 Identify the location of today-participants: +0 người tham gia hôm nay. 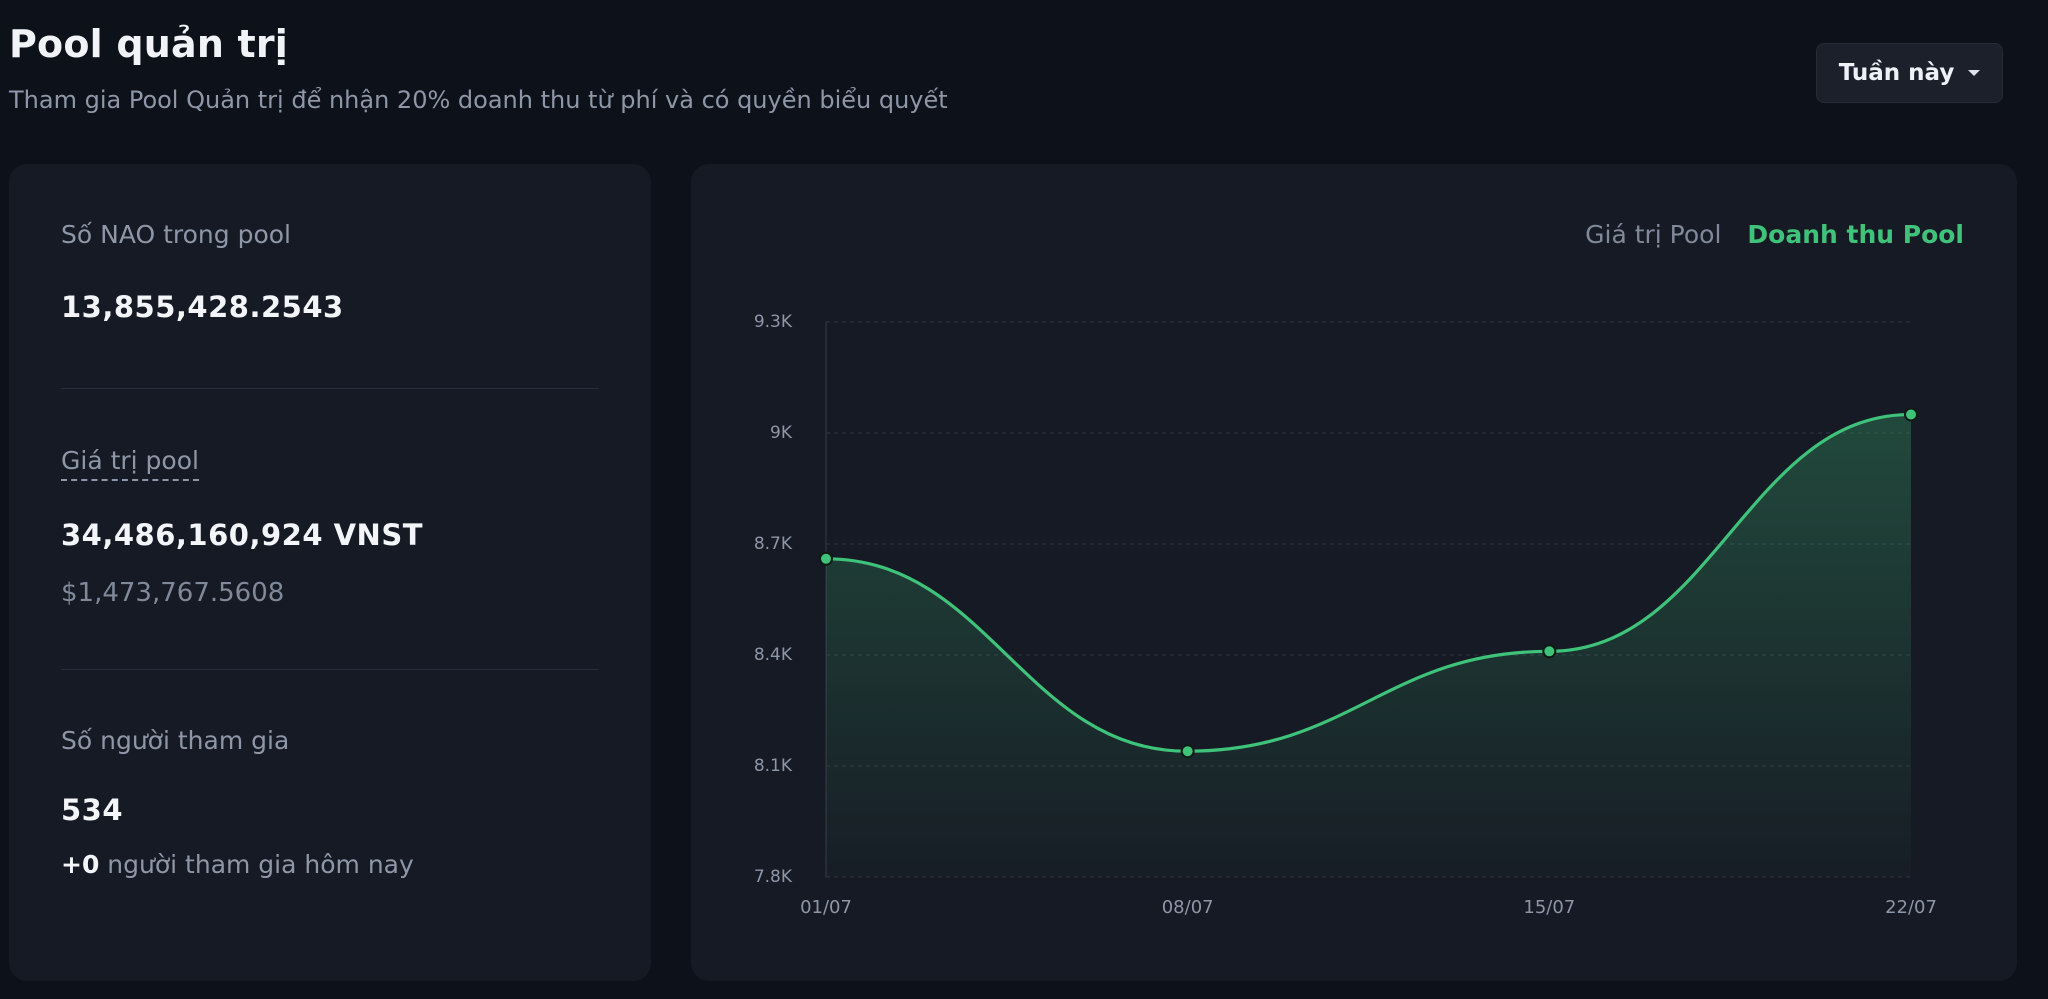
(237, 864).